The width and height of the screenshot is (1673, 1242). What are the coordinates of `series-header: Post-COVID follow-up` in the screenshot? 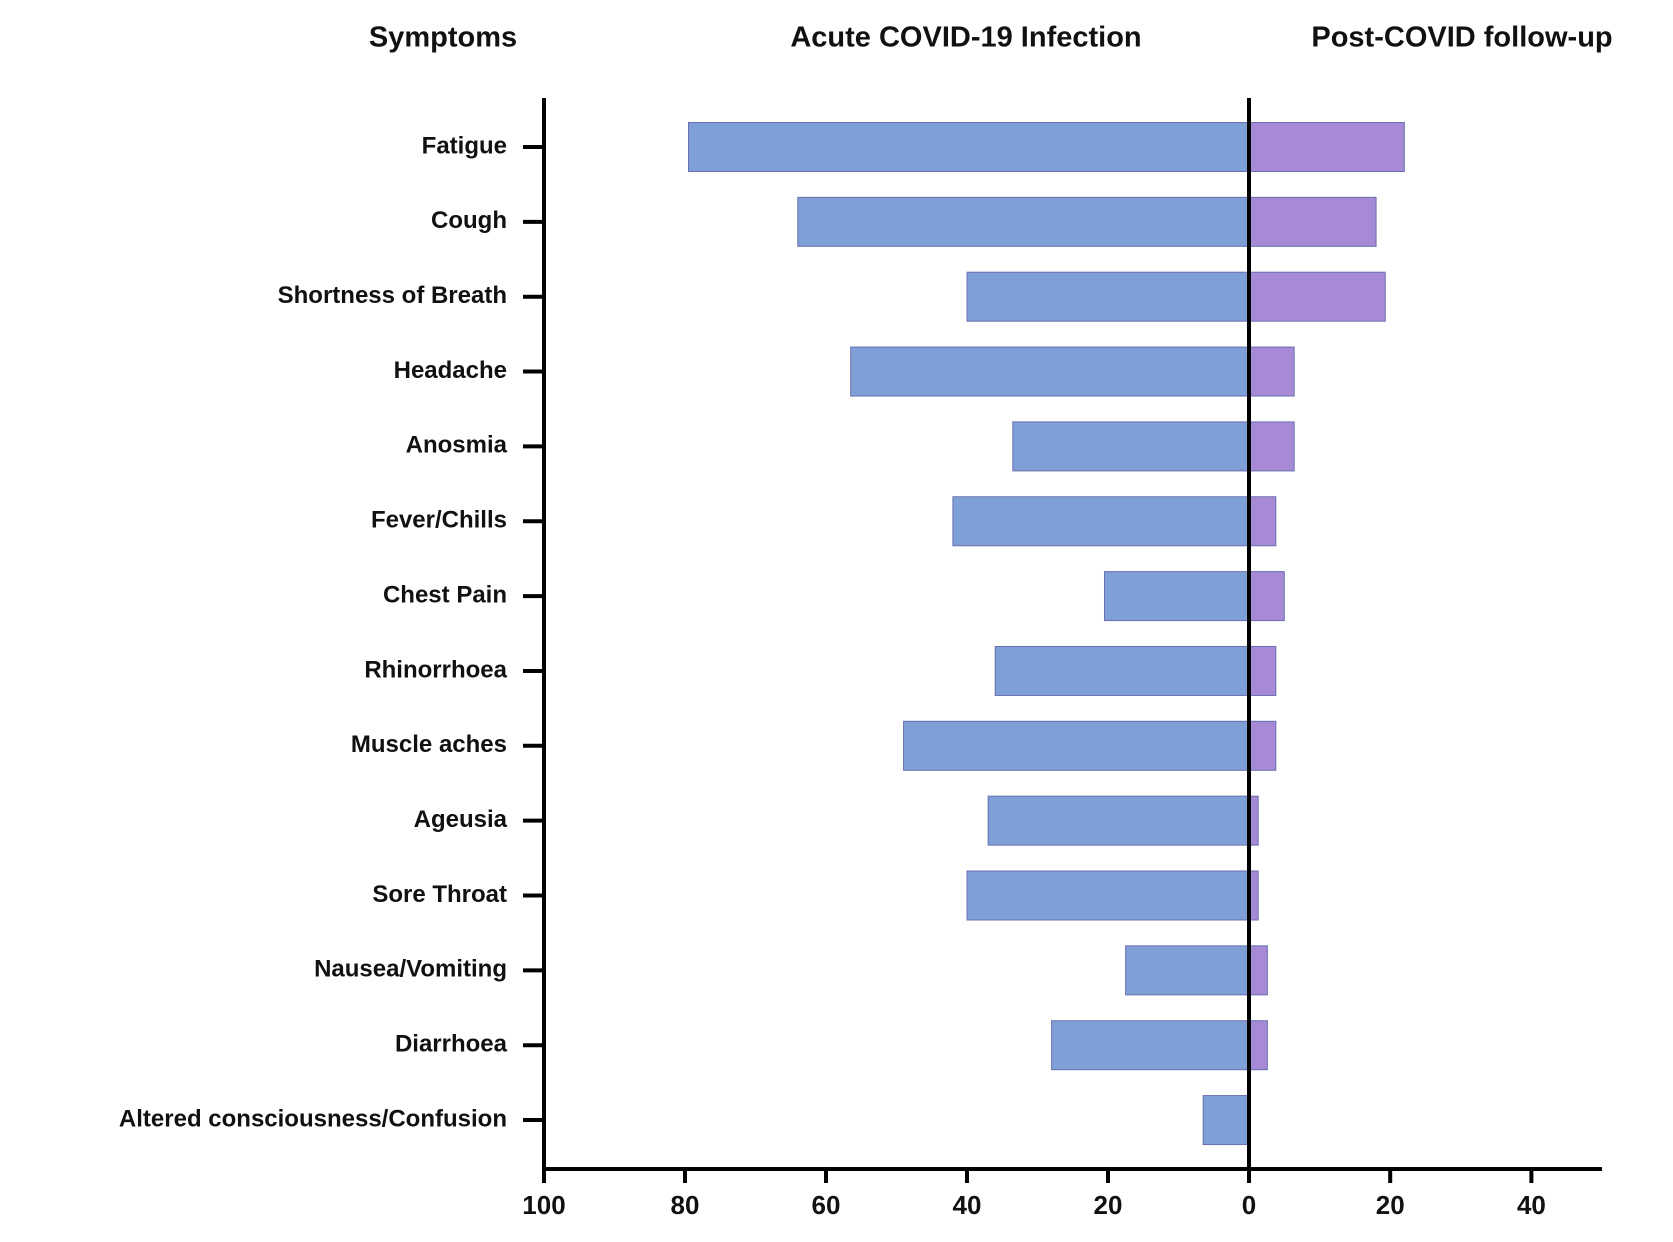 It's located at (1461, 38).